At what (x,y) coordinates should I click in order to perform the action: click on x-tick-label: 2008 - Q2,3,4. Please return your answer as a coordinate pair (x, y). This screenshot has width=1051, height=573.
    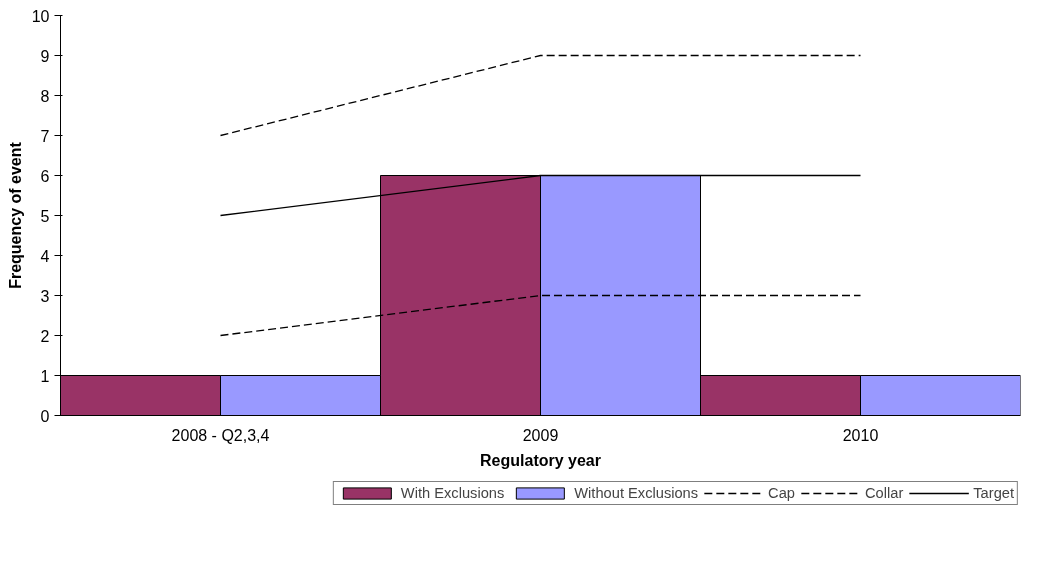
    Looking at the image, I should click on (220, 435).